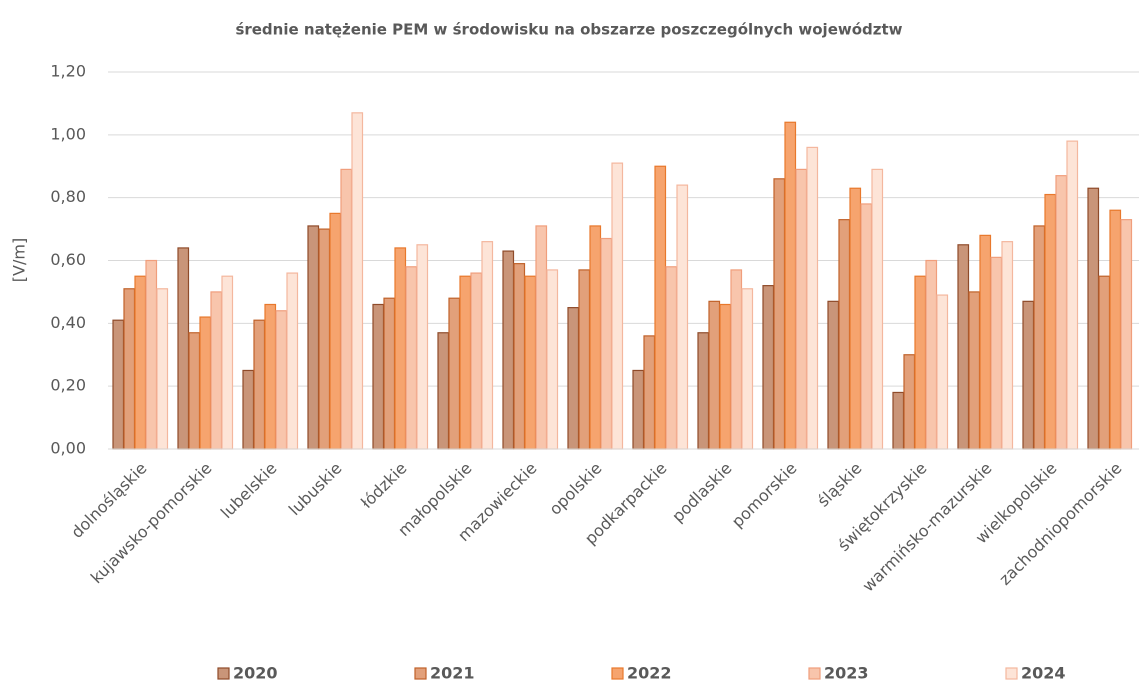  I want to click on legend-label: 2020, so click(255, 673).